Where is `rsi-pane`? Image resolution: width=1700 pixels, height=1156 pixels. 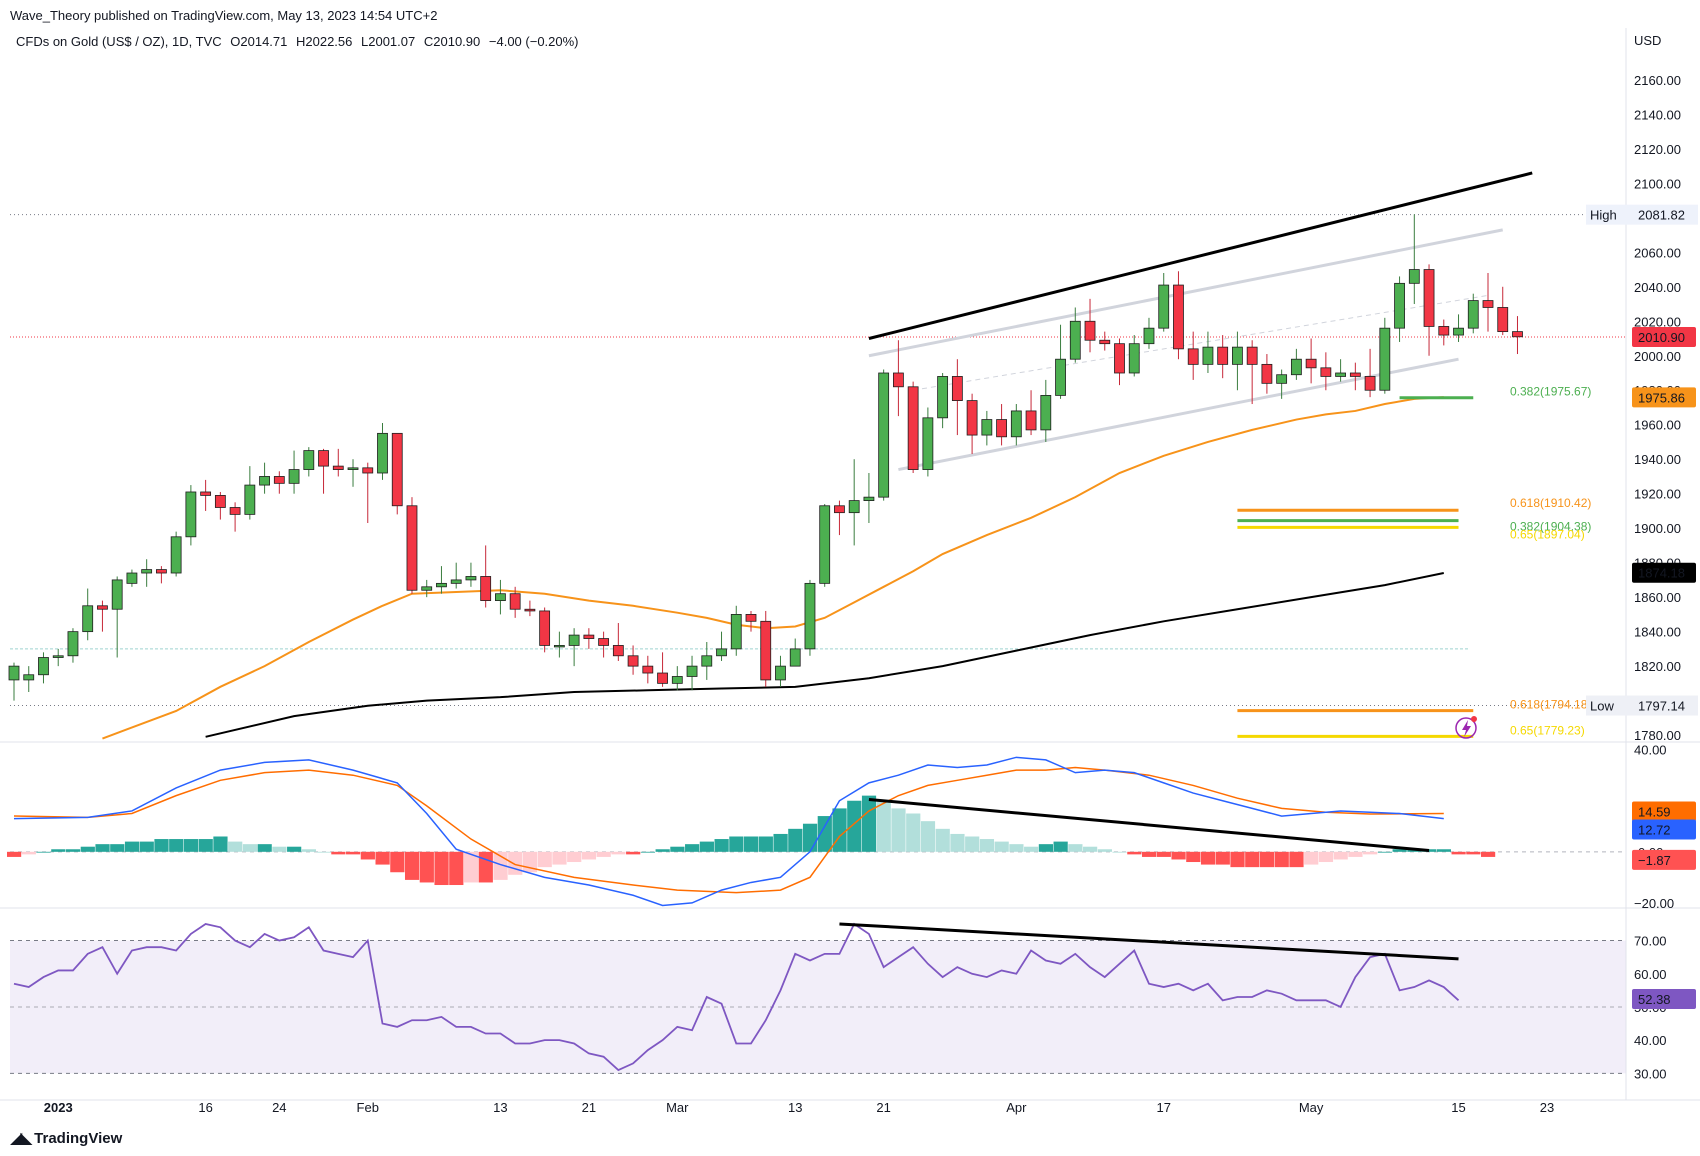
rsi-pane is located at coordinates (818, 998).